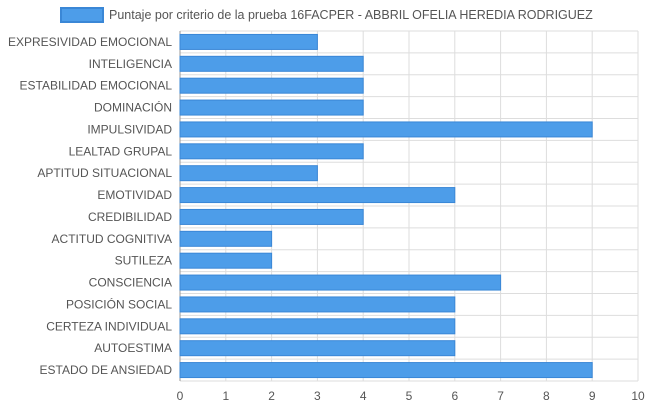 This screenshot has width=648, height=415. Describe the element at coordinates (592, 396) in the screenshot. I see `x-tick-label: 9` at that location.